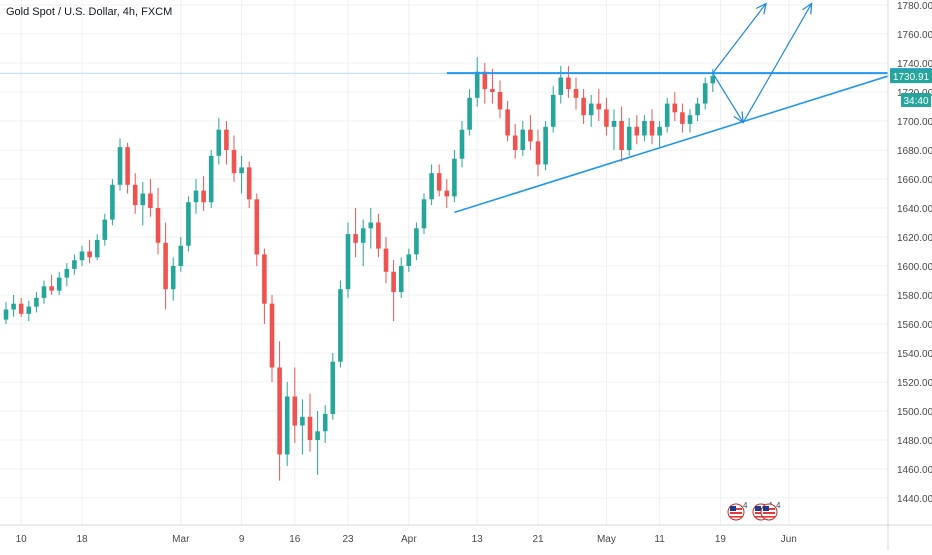  Describe the element at coordinates (914, 383) in the screenshot. I see `price-tick-label: 1520.00` at that location.